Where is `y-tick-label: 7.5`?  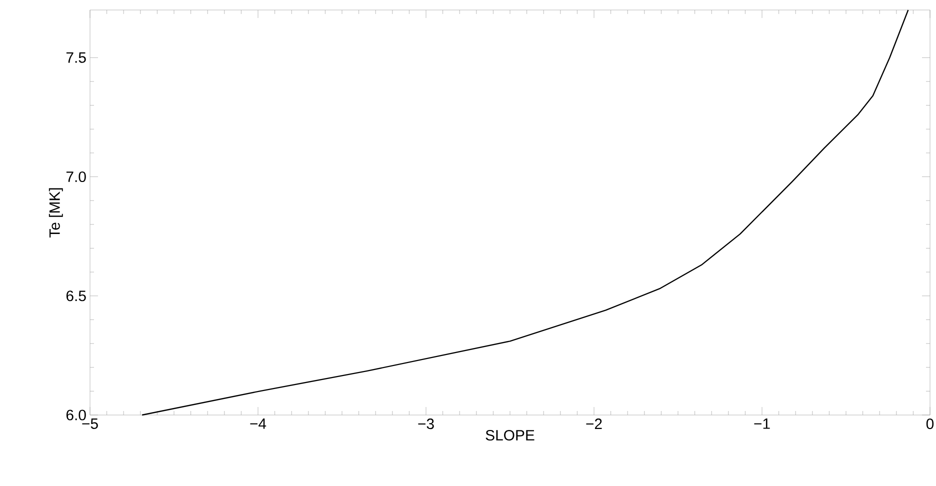
y-tick-label: 7.5 is located at coordinates (76, 57).